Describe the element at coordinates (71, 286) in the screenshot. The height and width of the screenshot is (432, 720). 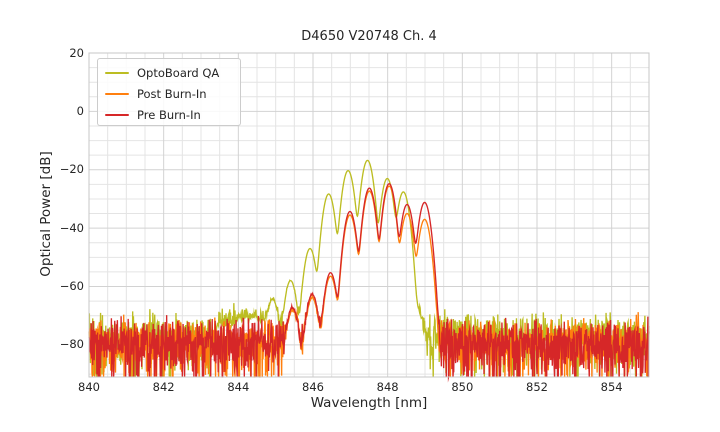
I see `y-tick-label: −60` at that location.